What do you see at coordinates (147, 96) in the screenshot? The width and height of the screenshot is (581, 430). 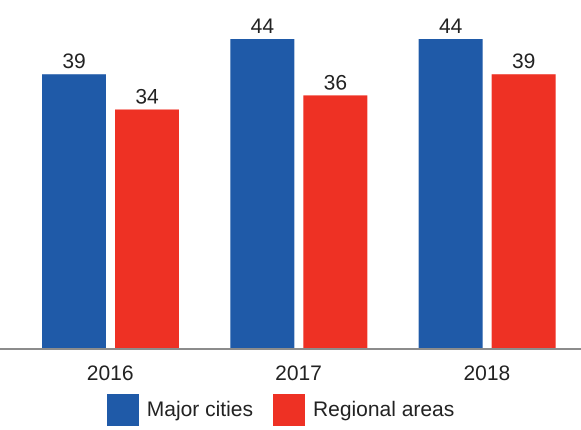 I see `data-label: 34` at bounding box center [147, 96].